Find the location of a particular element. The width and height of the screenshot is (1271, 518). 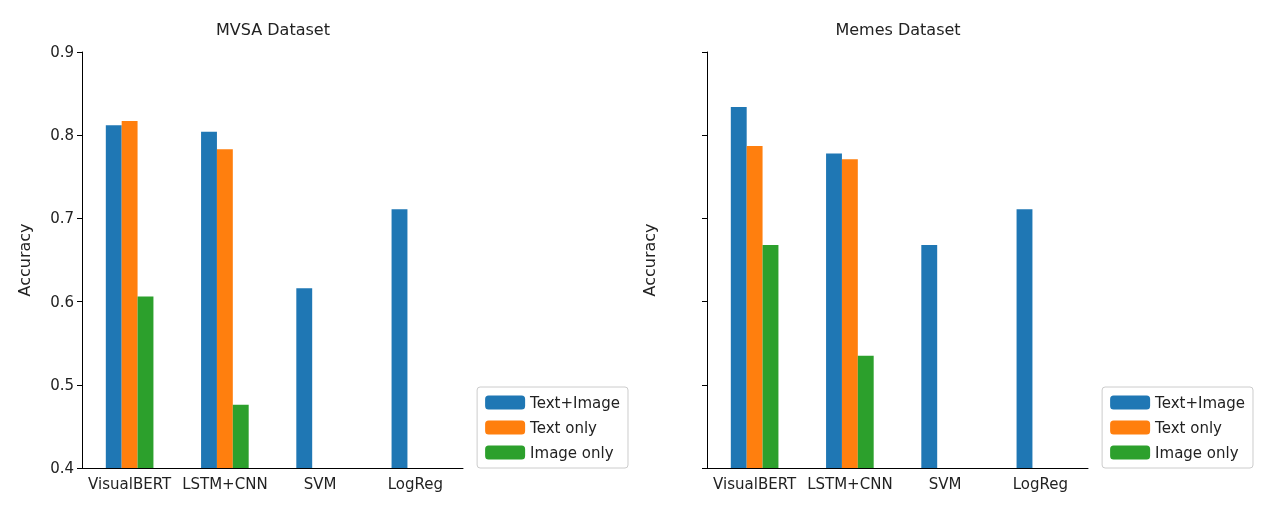

y-tick-label: 0.6 is located at coordinates (62, 301).